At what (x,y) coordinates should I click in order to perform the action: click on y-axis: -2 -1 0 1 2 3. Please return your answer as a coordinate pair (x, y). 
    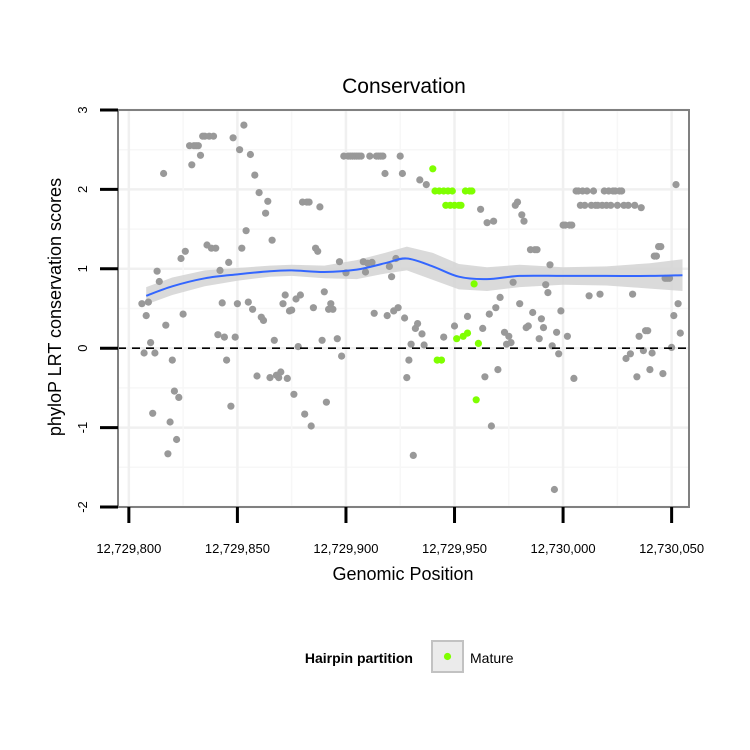
    Looking at the image, I should click on (96, 309).